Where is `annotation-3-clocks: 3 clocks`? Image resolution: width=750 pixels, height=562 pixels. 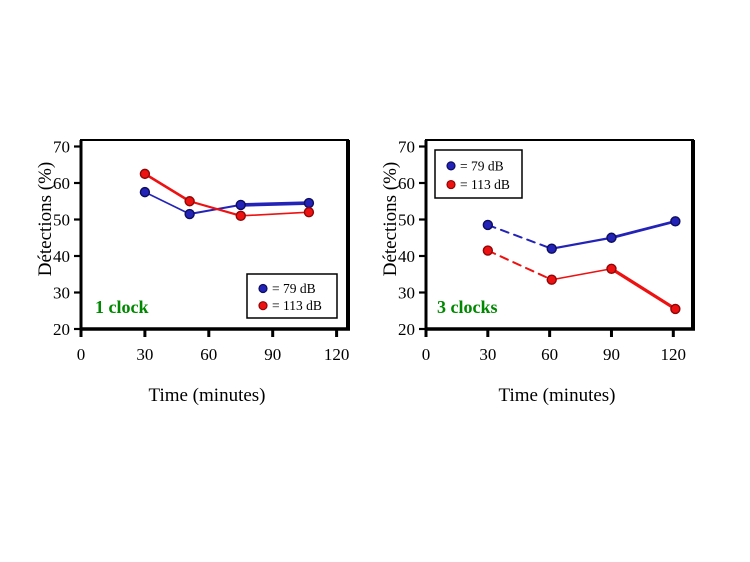 annotation-3-clocks: 3 clocks is located at coordinates (467, 307).